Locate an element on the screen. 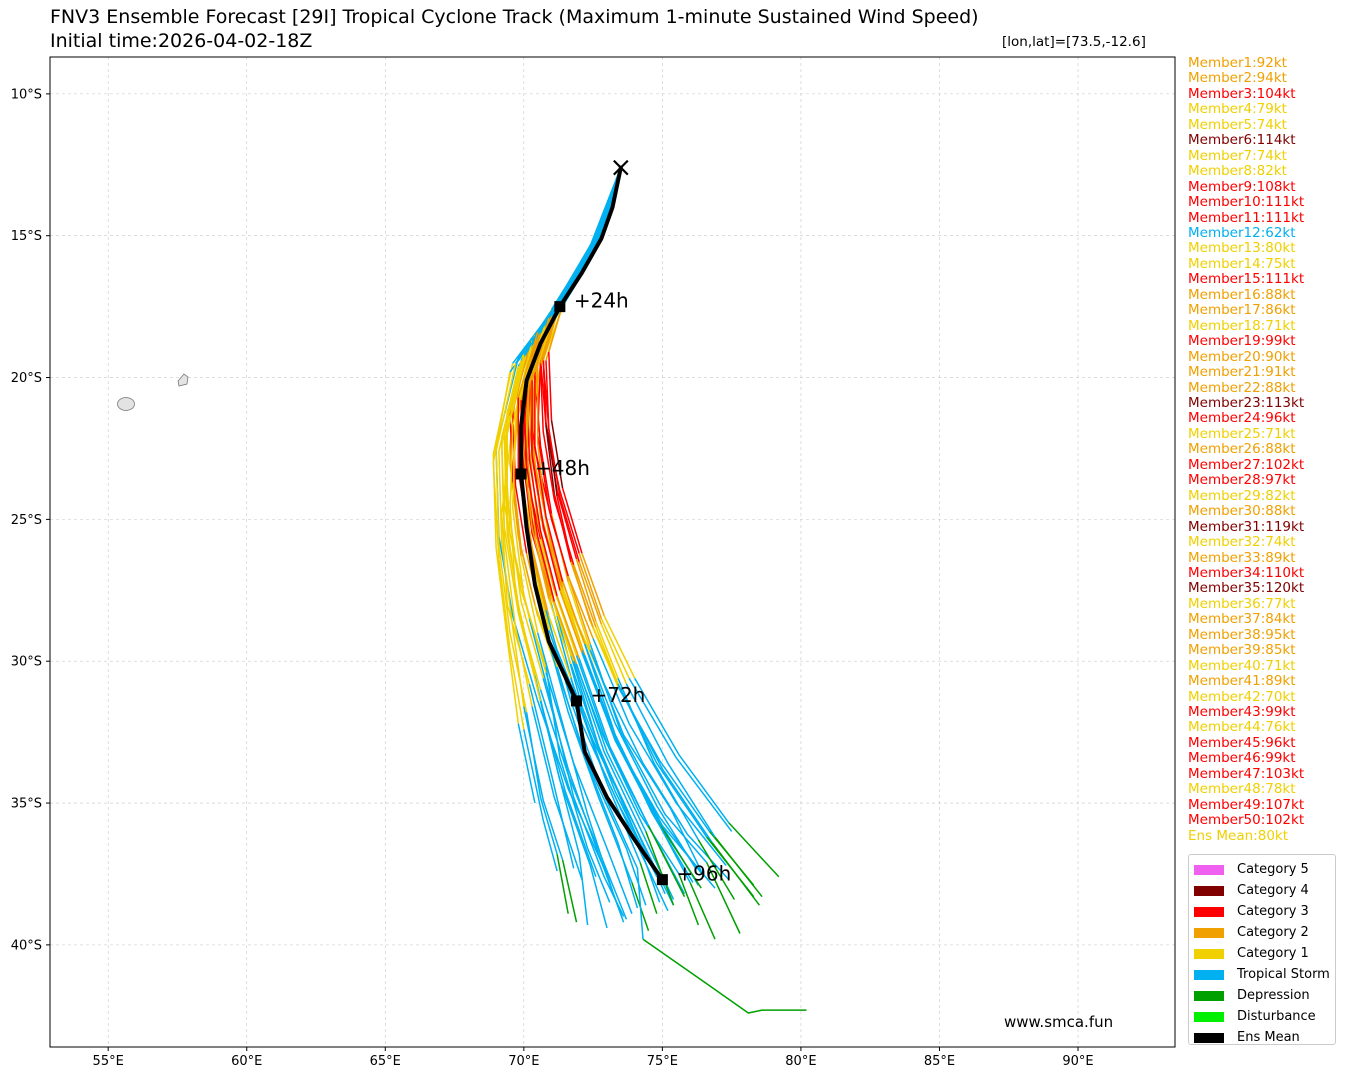 This screenshot has width=1347, height=1078. member-intensity-item: Member12:62kt is located at coordinates (1242, 232).